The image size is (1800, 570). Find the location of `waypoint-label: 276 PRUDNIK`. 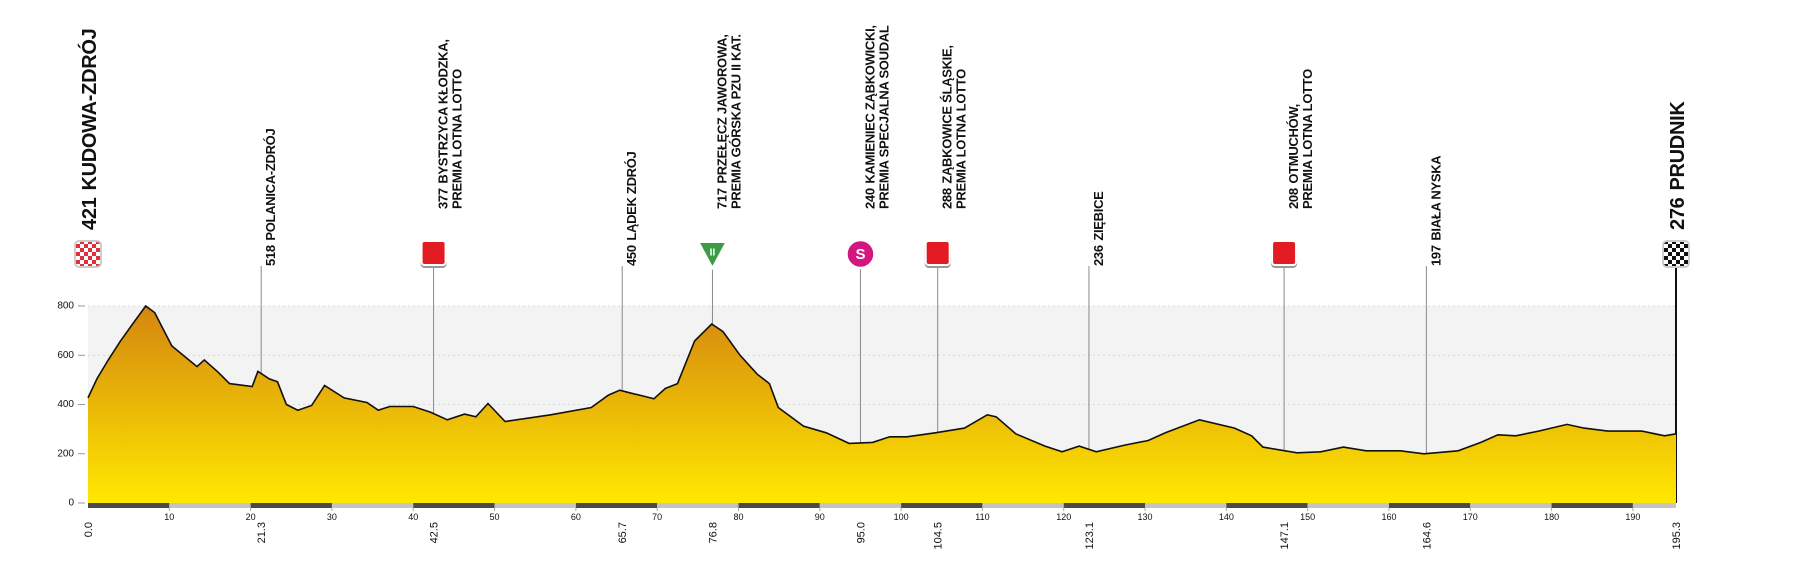

waypoint-label: 276 PRUDNIK is located at coordinates (1678, 165).